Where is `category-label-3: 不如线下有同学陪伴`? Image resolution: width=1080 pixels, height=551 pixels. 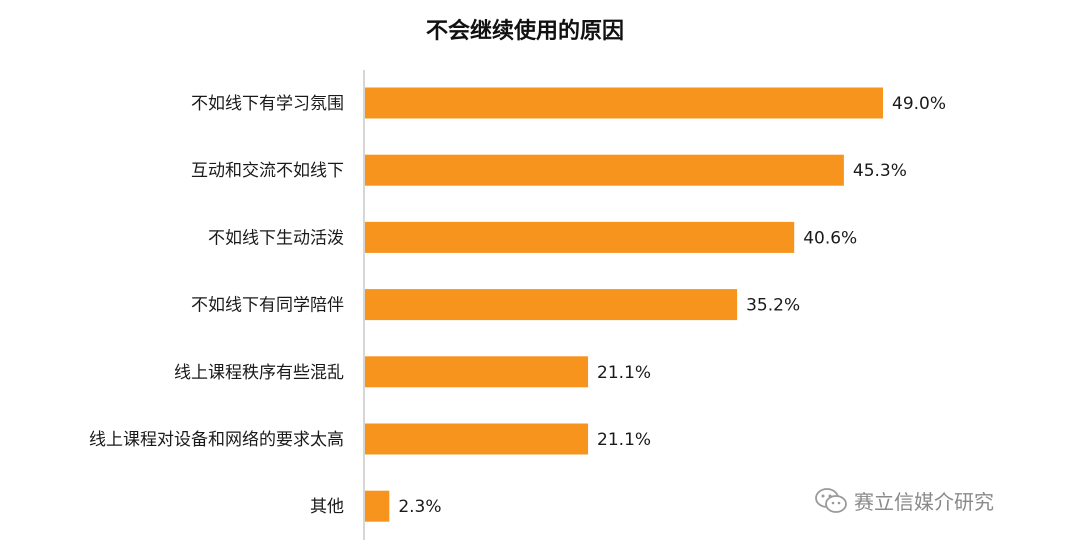 category-label-3: 不如线下有同学陪伴 is located at coordinates (267, 306).